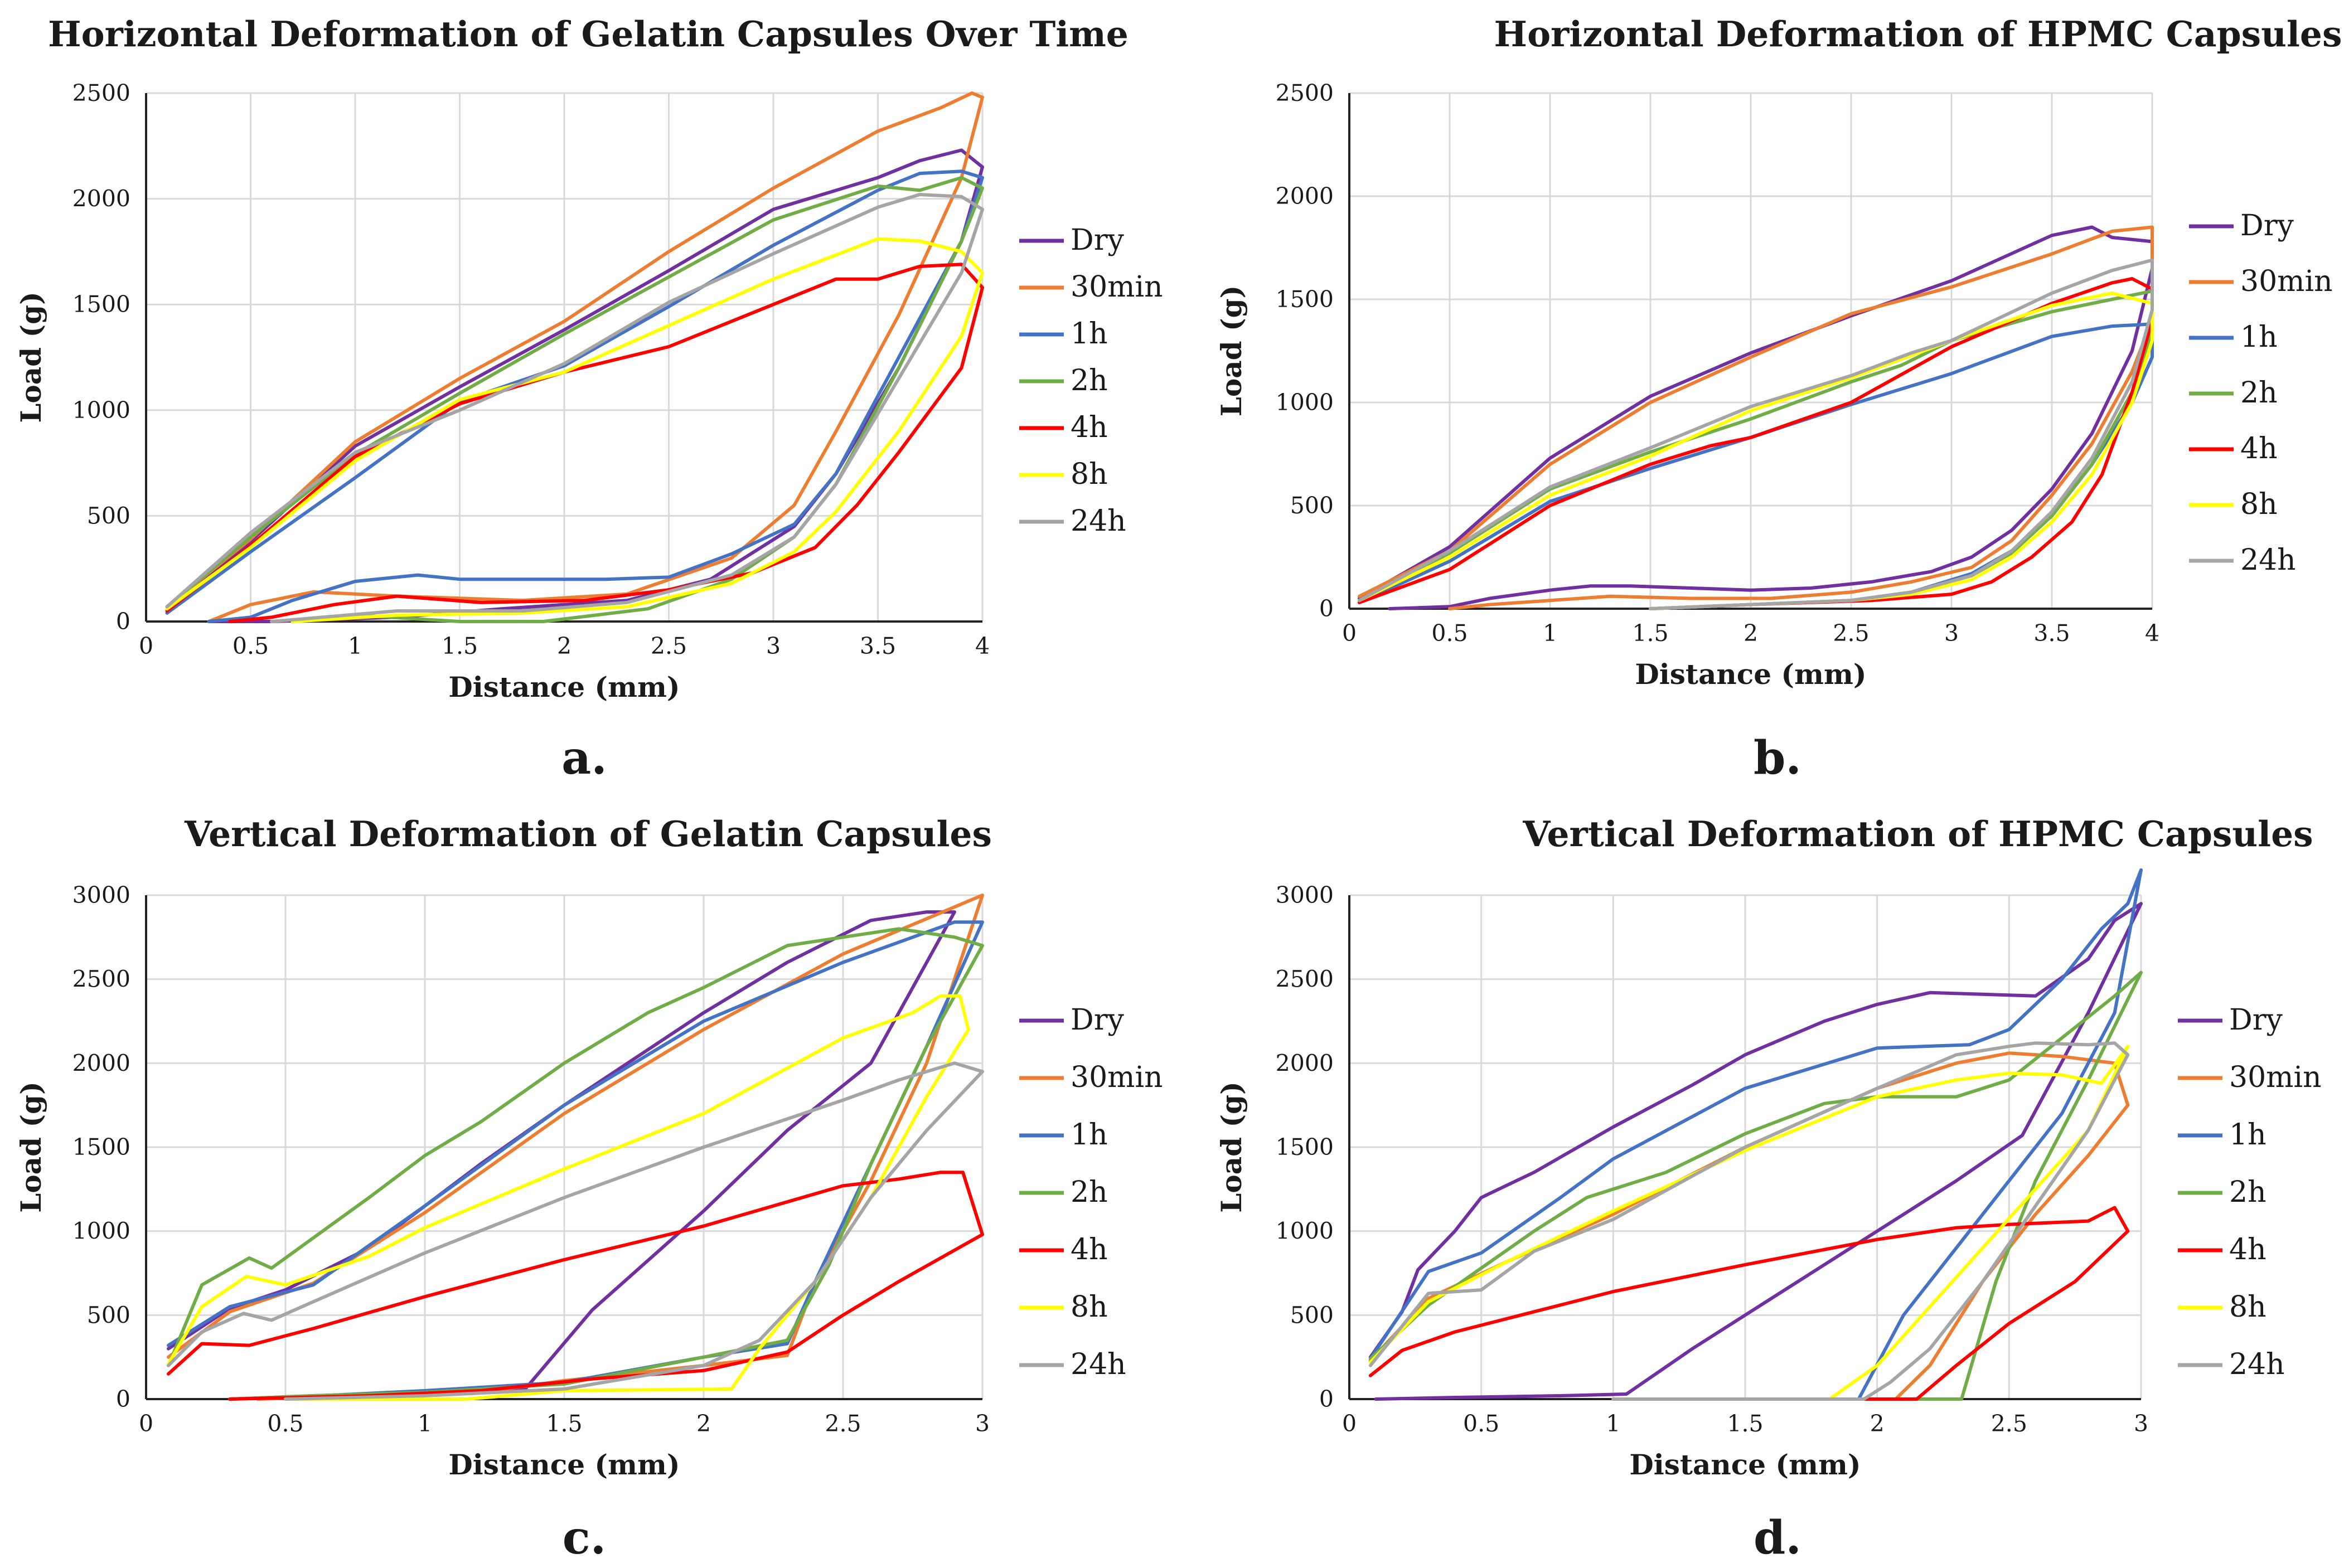 The width and height of the screenshot is (2344, 1568). I want to click on panel-label: d., so click(1777, 1538).